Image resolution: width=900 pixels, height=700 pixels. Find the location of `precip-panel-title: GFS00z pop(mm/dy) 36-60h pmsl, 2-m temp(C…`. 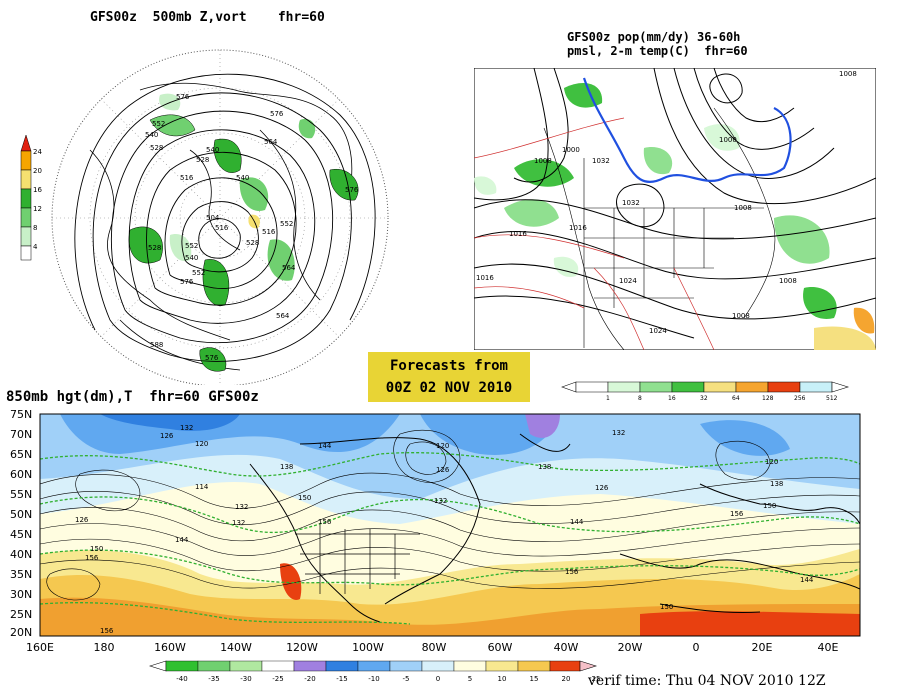

precip-panel-title: GFS00z pop(mm/dy) 36-60h pmsl, 2-m temp(C… is located at coordinates (657, 44).